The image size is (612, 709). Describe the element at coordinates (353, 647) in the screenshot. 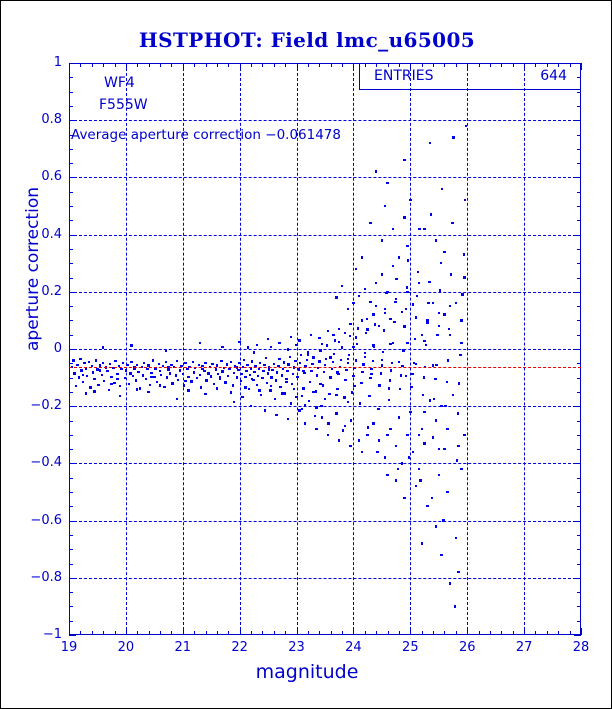

I see `x-tick-label: 24` at that location.